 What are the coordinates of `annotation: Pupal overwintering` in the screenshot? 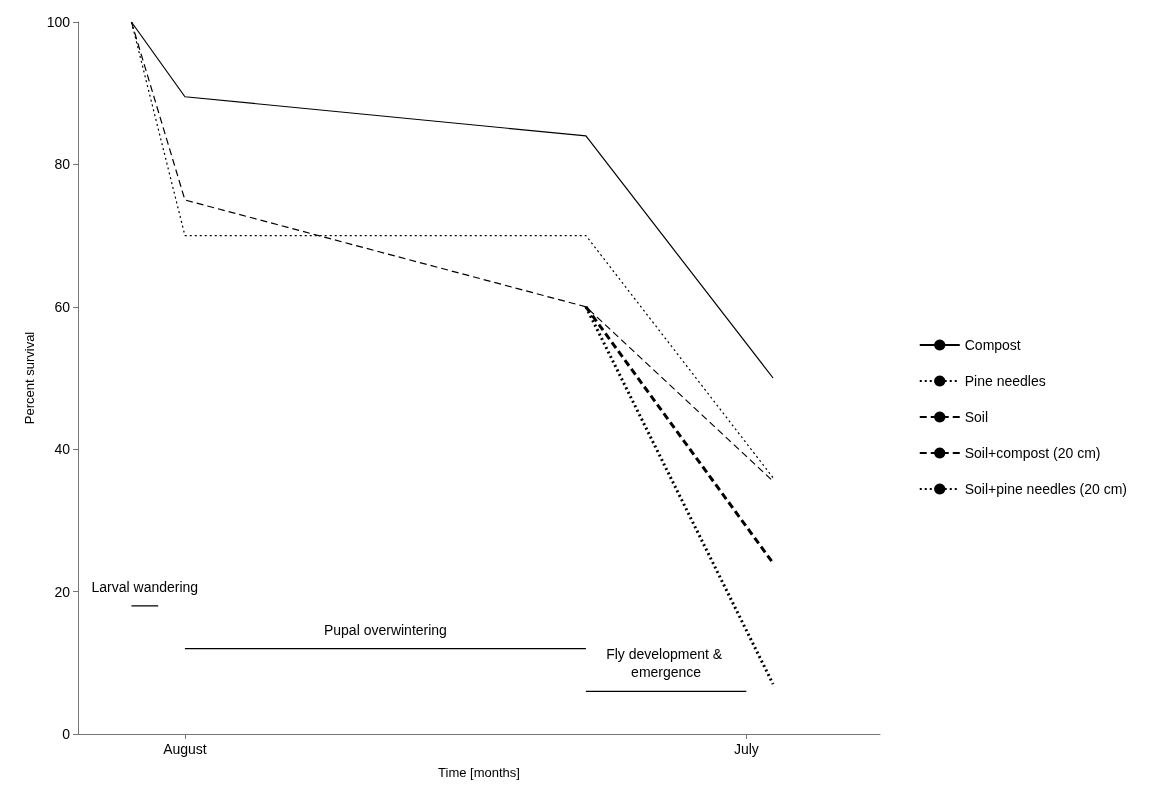 It's located at (385, 629).